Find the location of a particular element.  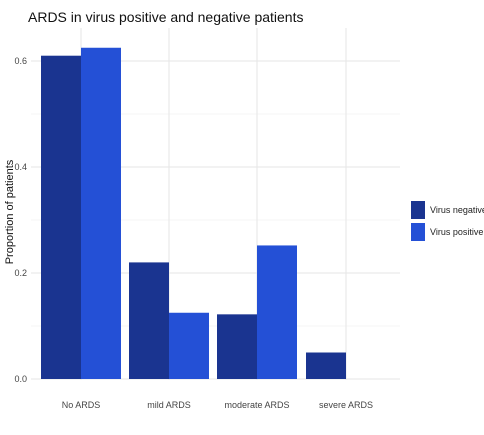

y-axis-title: Proportion of patients is located at coordinates (10, 211).